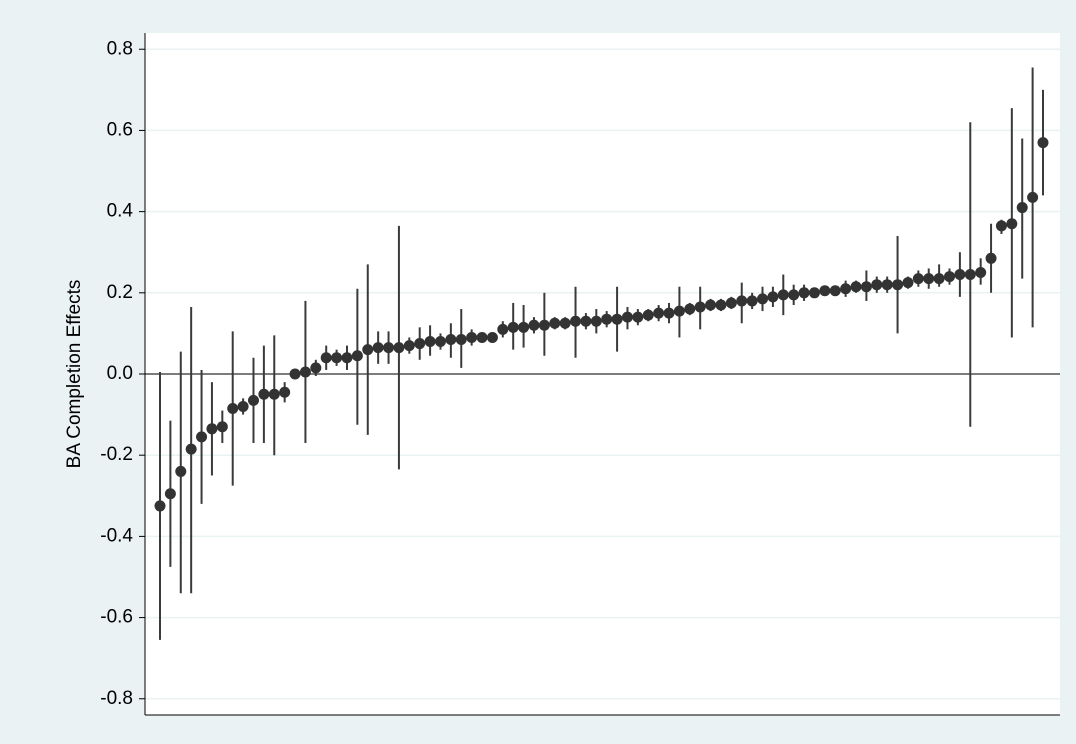 The height and width of the screenshot is (744, 1076). Describe the element at coordinates (116, 535) in the screenshot. I see `y-tick-label: -0.4` at that location.